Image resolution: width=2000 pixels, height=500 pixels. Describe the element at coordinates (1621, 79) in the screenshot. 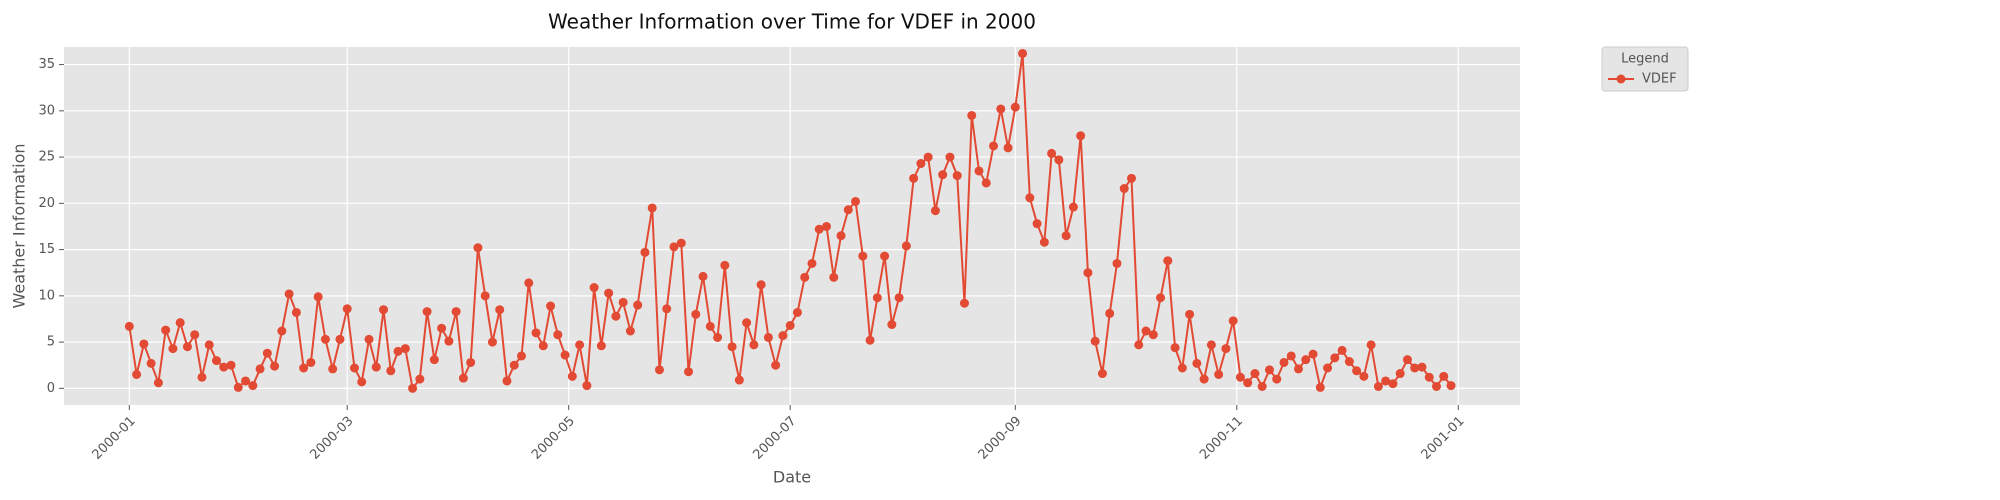

I see `legend-marker` at that location.